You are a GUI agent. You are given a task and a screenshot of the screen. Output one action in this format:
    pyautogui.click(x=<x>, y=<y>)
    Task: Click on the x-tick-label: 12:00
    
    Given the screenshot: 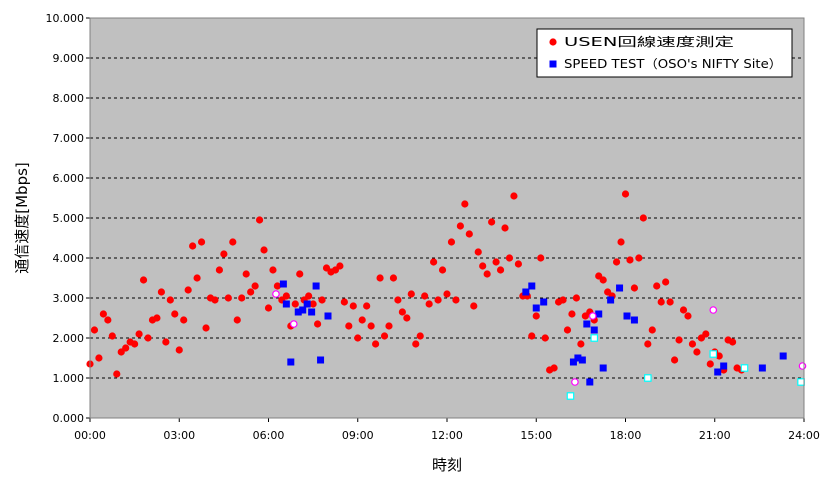 What is the action you would take?
    pyautogui.click(x=447, y=435)
    